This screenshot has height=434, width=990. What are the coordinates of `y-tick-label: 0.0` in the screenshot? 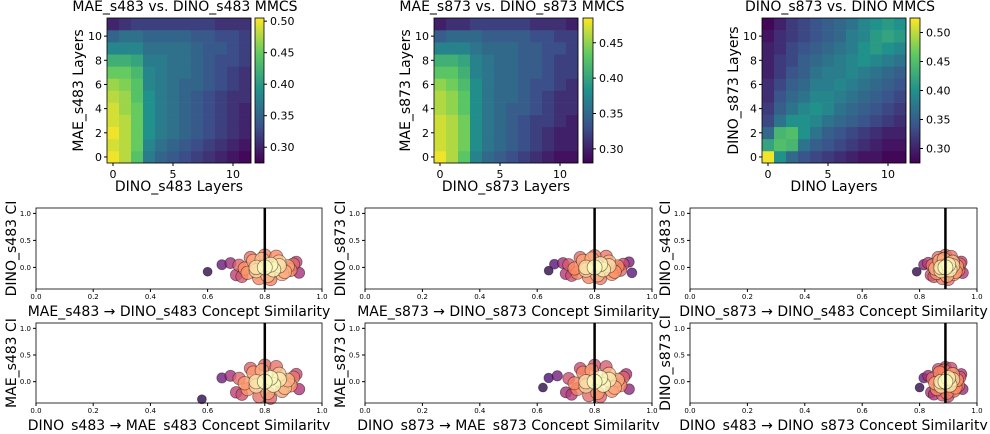 It's located at (25, 382).